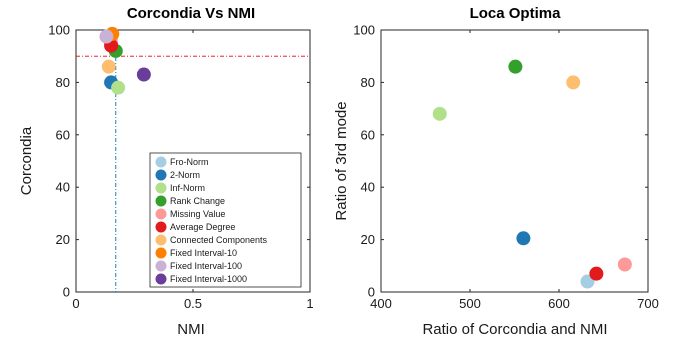  I want to click on y-axis-label: Ratio of 3rd mode, so click(341, 160).